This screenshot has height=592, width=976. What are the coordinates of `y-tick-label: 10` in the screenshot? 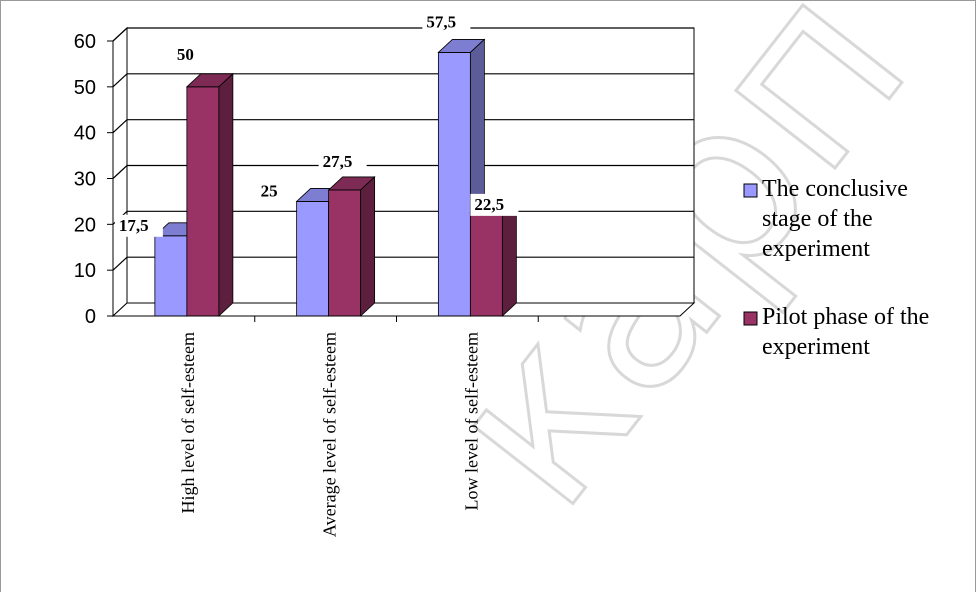 It's located at (85, 271).